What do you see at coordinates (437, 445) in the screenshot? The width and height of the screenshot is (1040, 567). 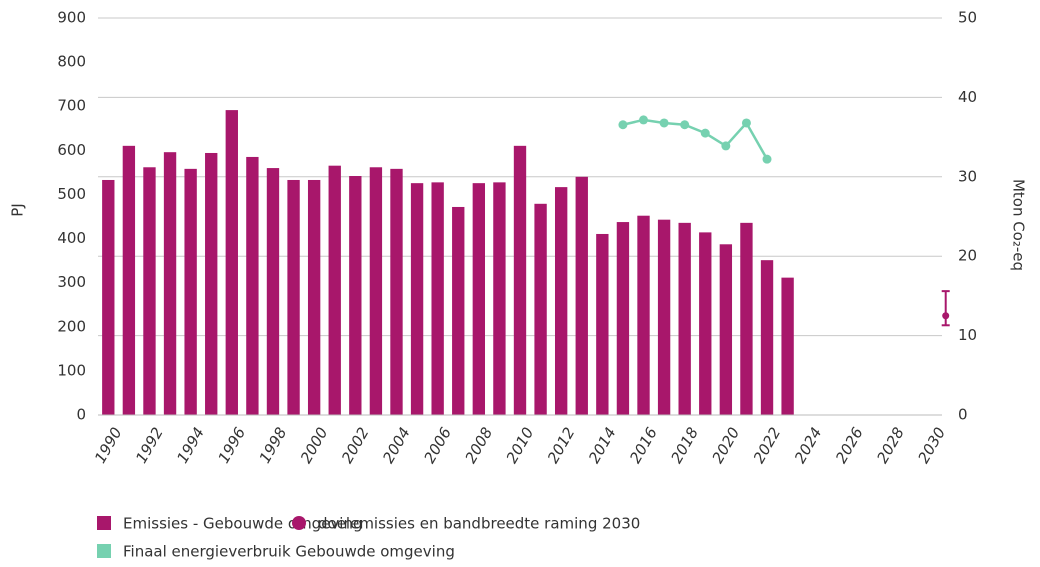 I see `x-tick-label: 2006` at bounding box center [437, 445].